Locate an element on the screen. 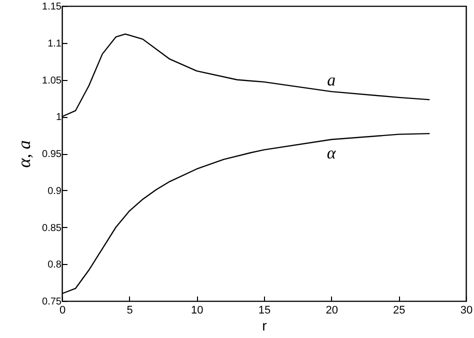 The image size is (474, 338). x-tick-label: 20 is located at coordinates (332, 310).